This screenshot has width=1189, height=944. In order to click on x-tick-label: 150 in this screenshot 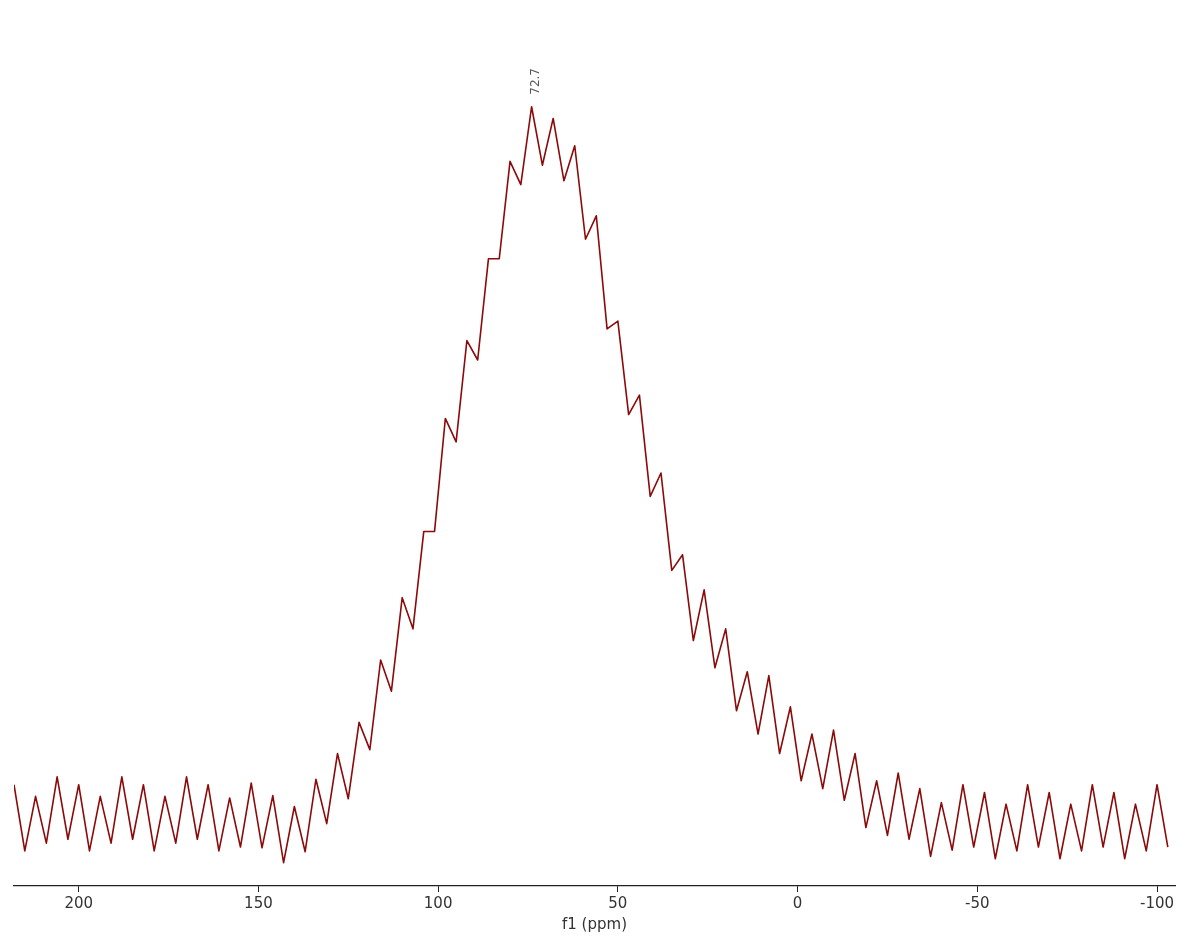, I will do `click(258, 902)`.